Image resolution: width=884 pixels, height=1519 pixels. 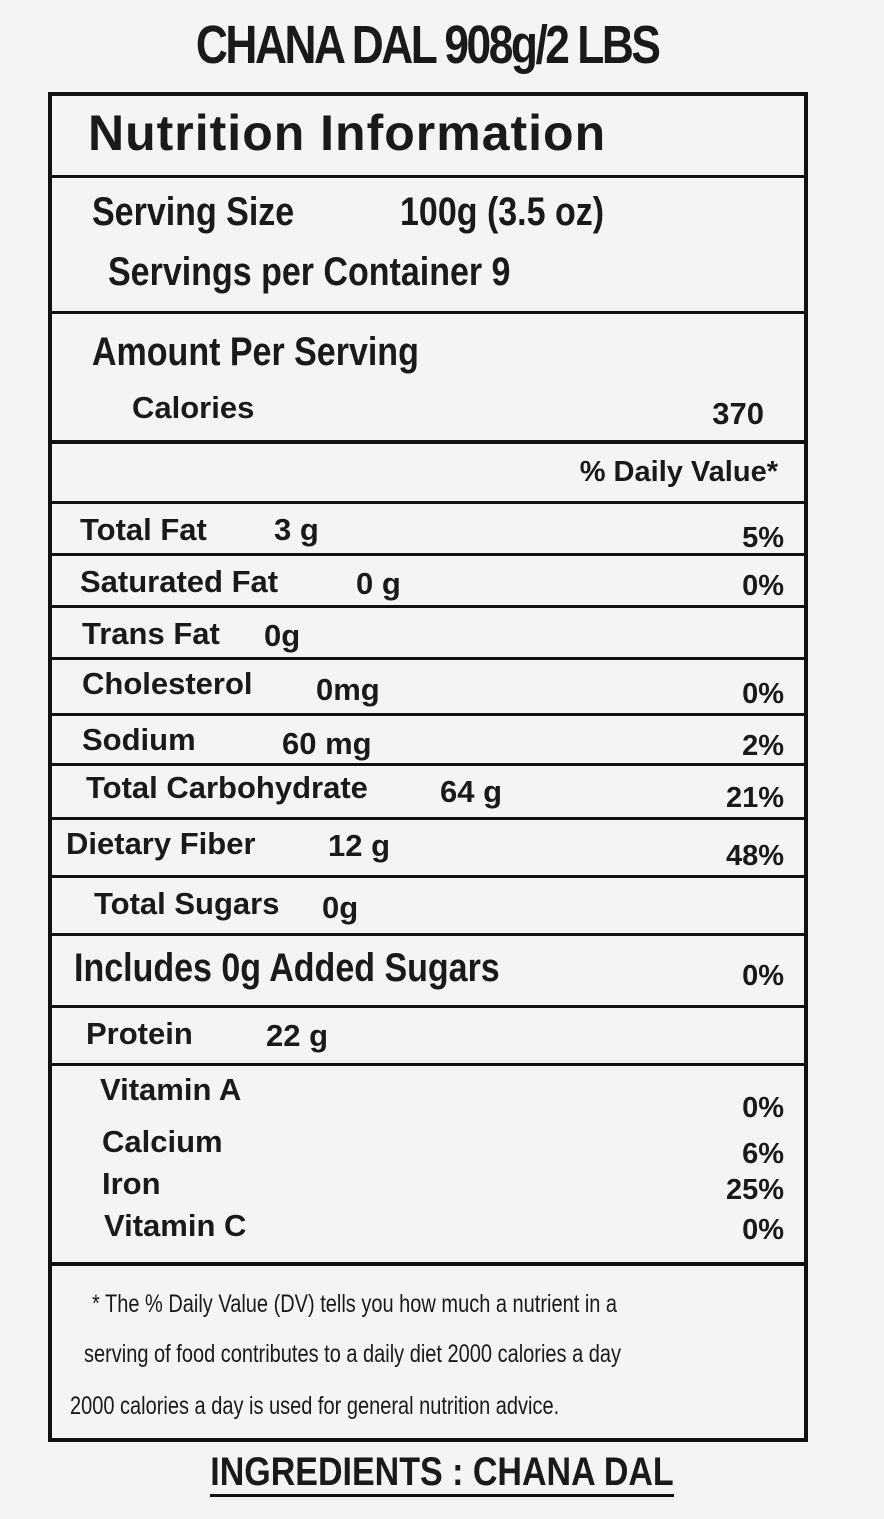 I want to click on calories-value: 370, so click(x=738, y=413).